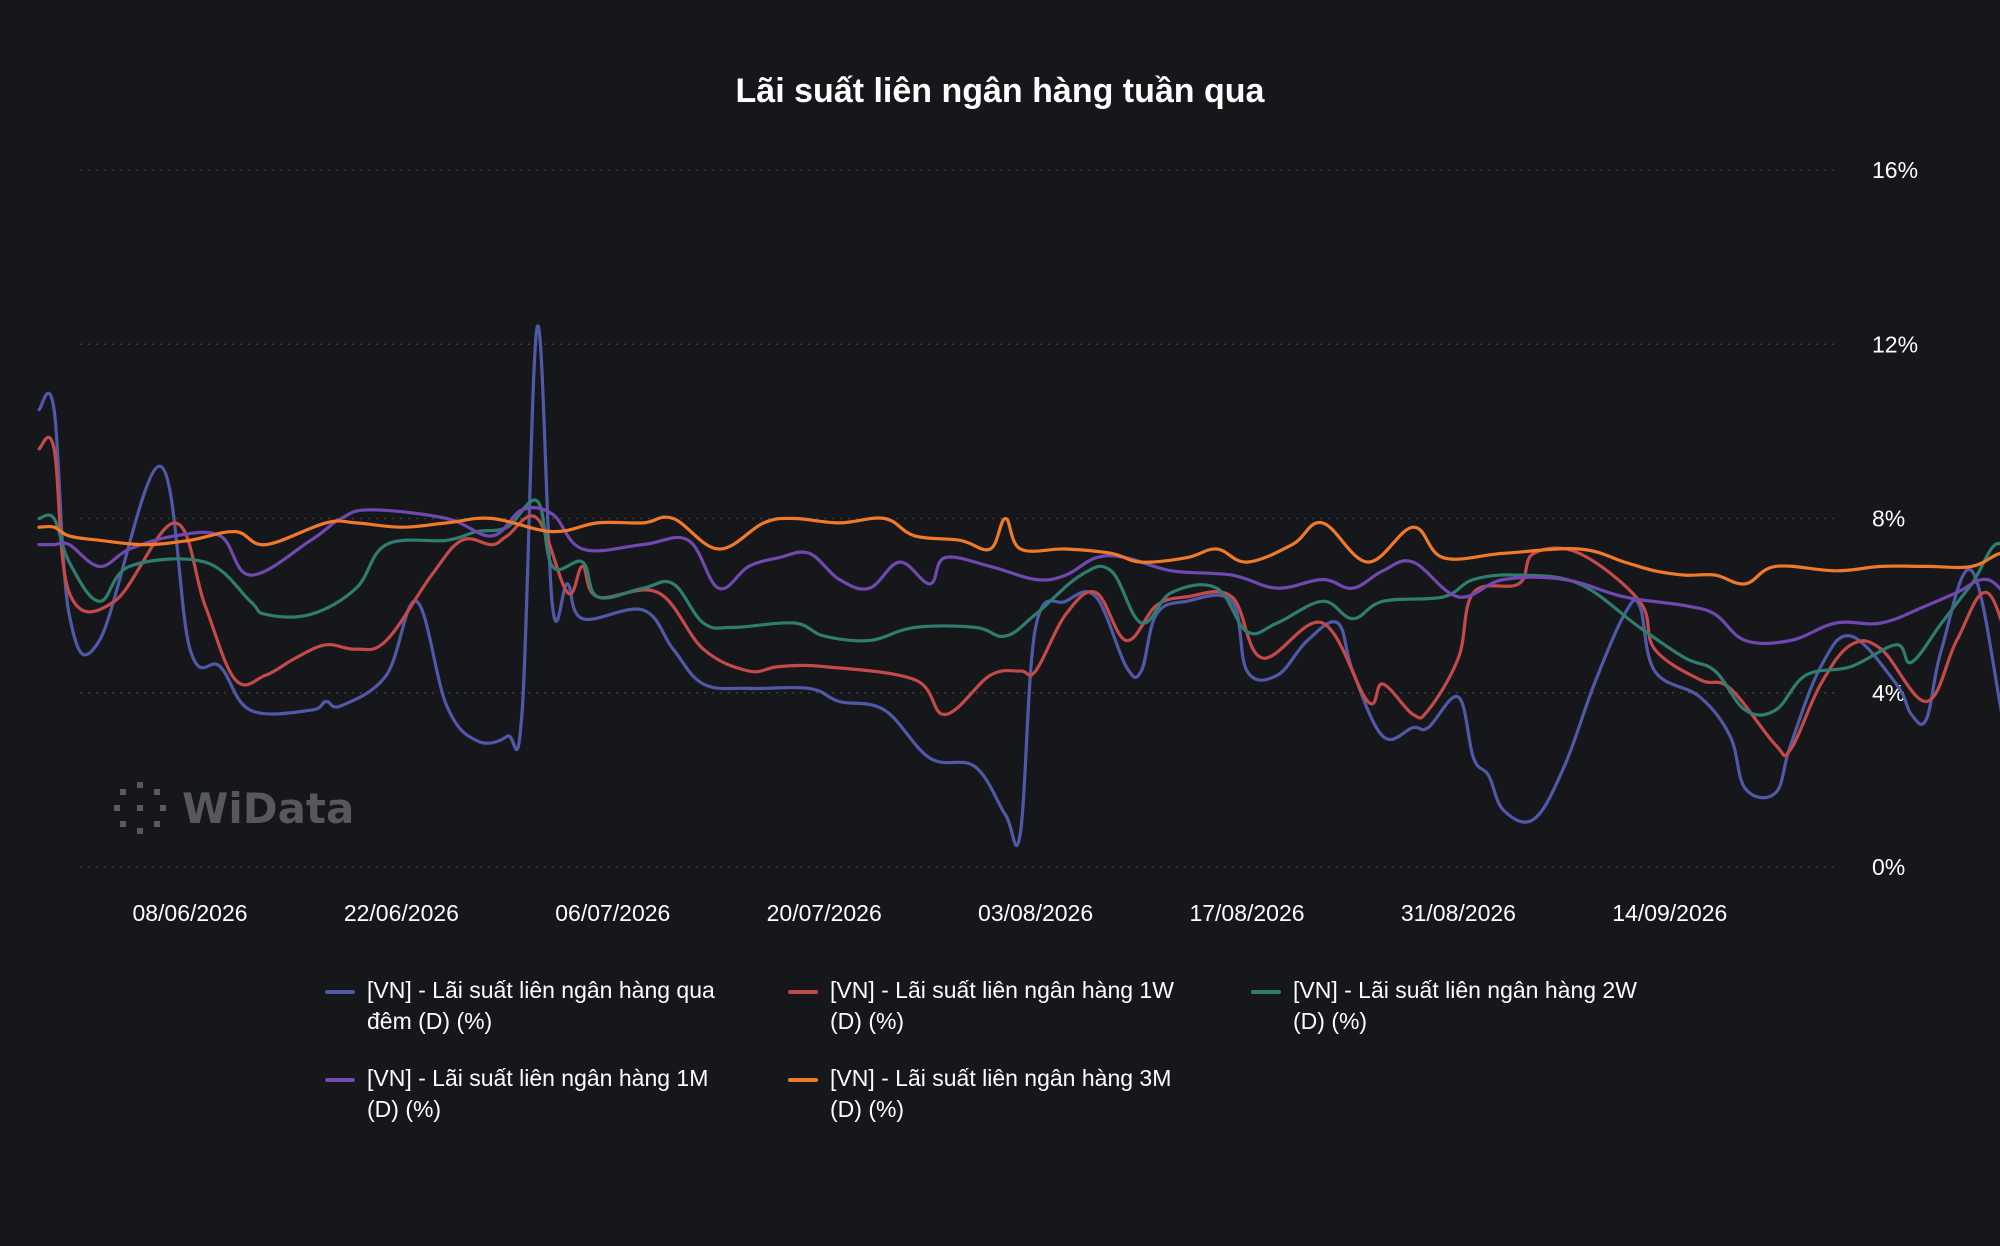 This screenshot has height=1246, width=2000. What do you see at coordinates (1895, 344) in the screenshot?
I see `y-tick-label: 12%` at bounding box center [1895, 344].